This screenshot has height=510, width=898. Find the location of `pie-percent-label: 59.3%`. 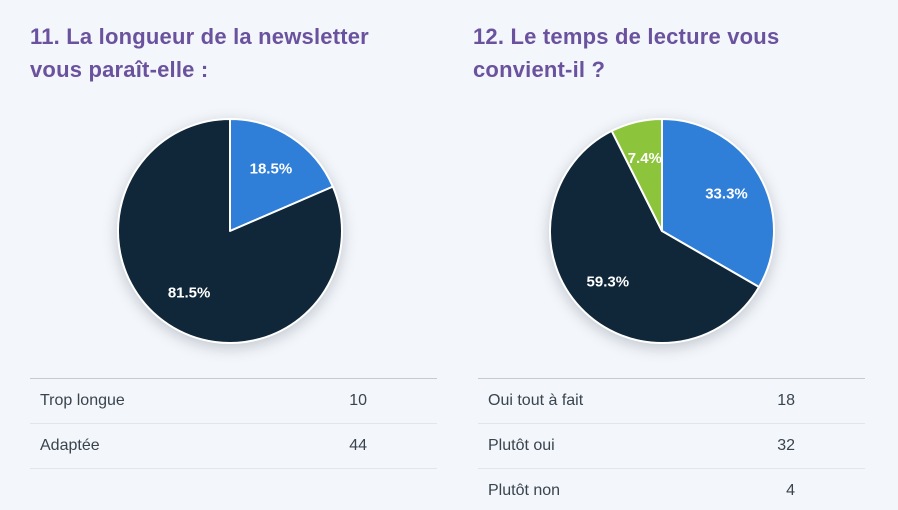

pie-percent-label: 59.3% is located at coordinates (608, 282).